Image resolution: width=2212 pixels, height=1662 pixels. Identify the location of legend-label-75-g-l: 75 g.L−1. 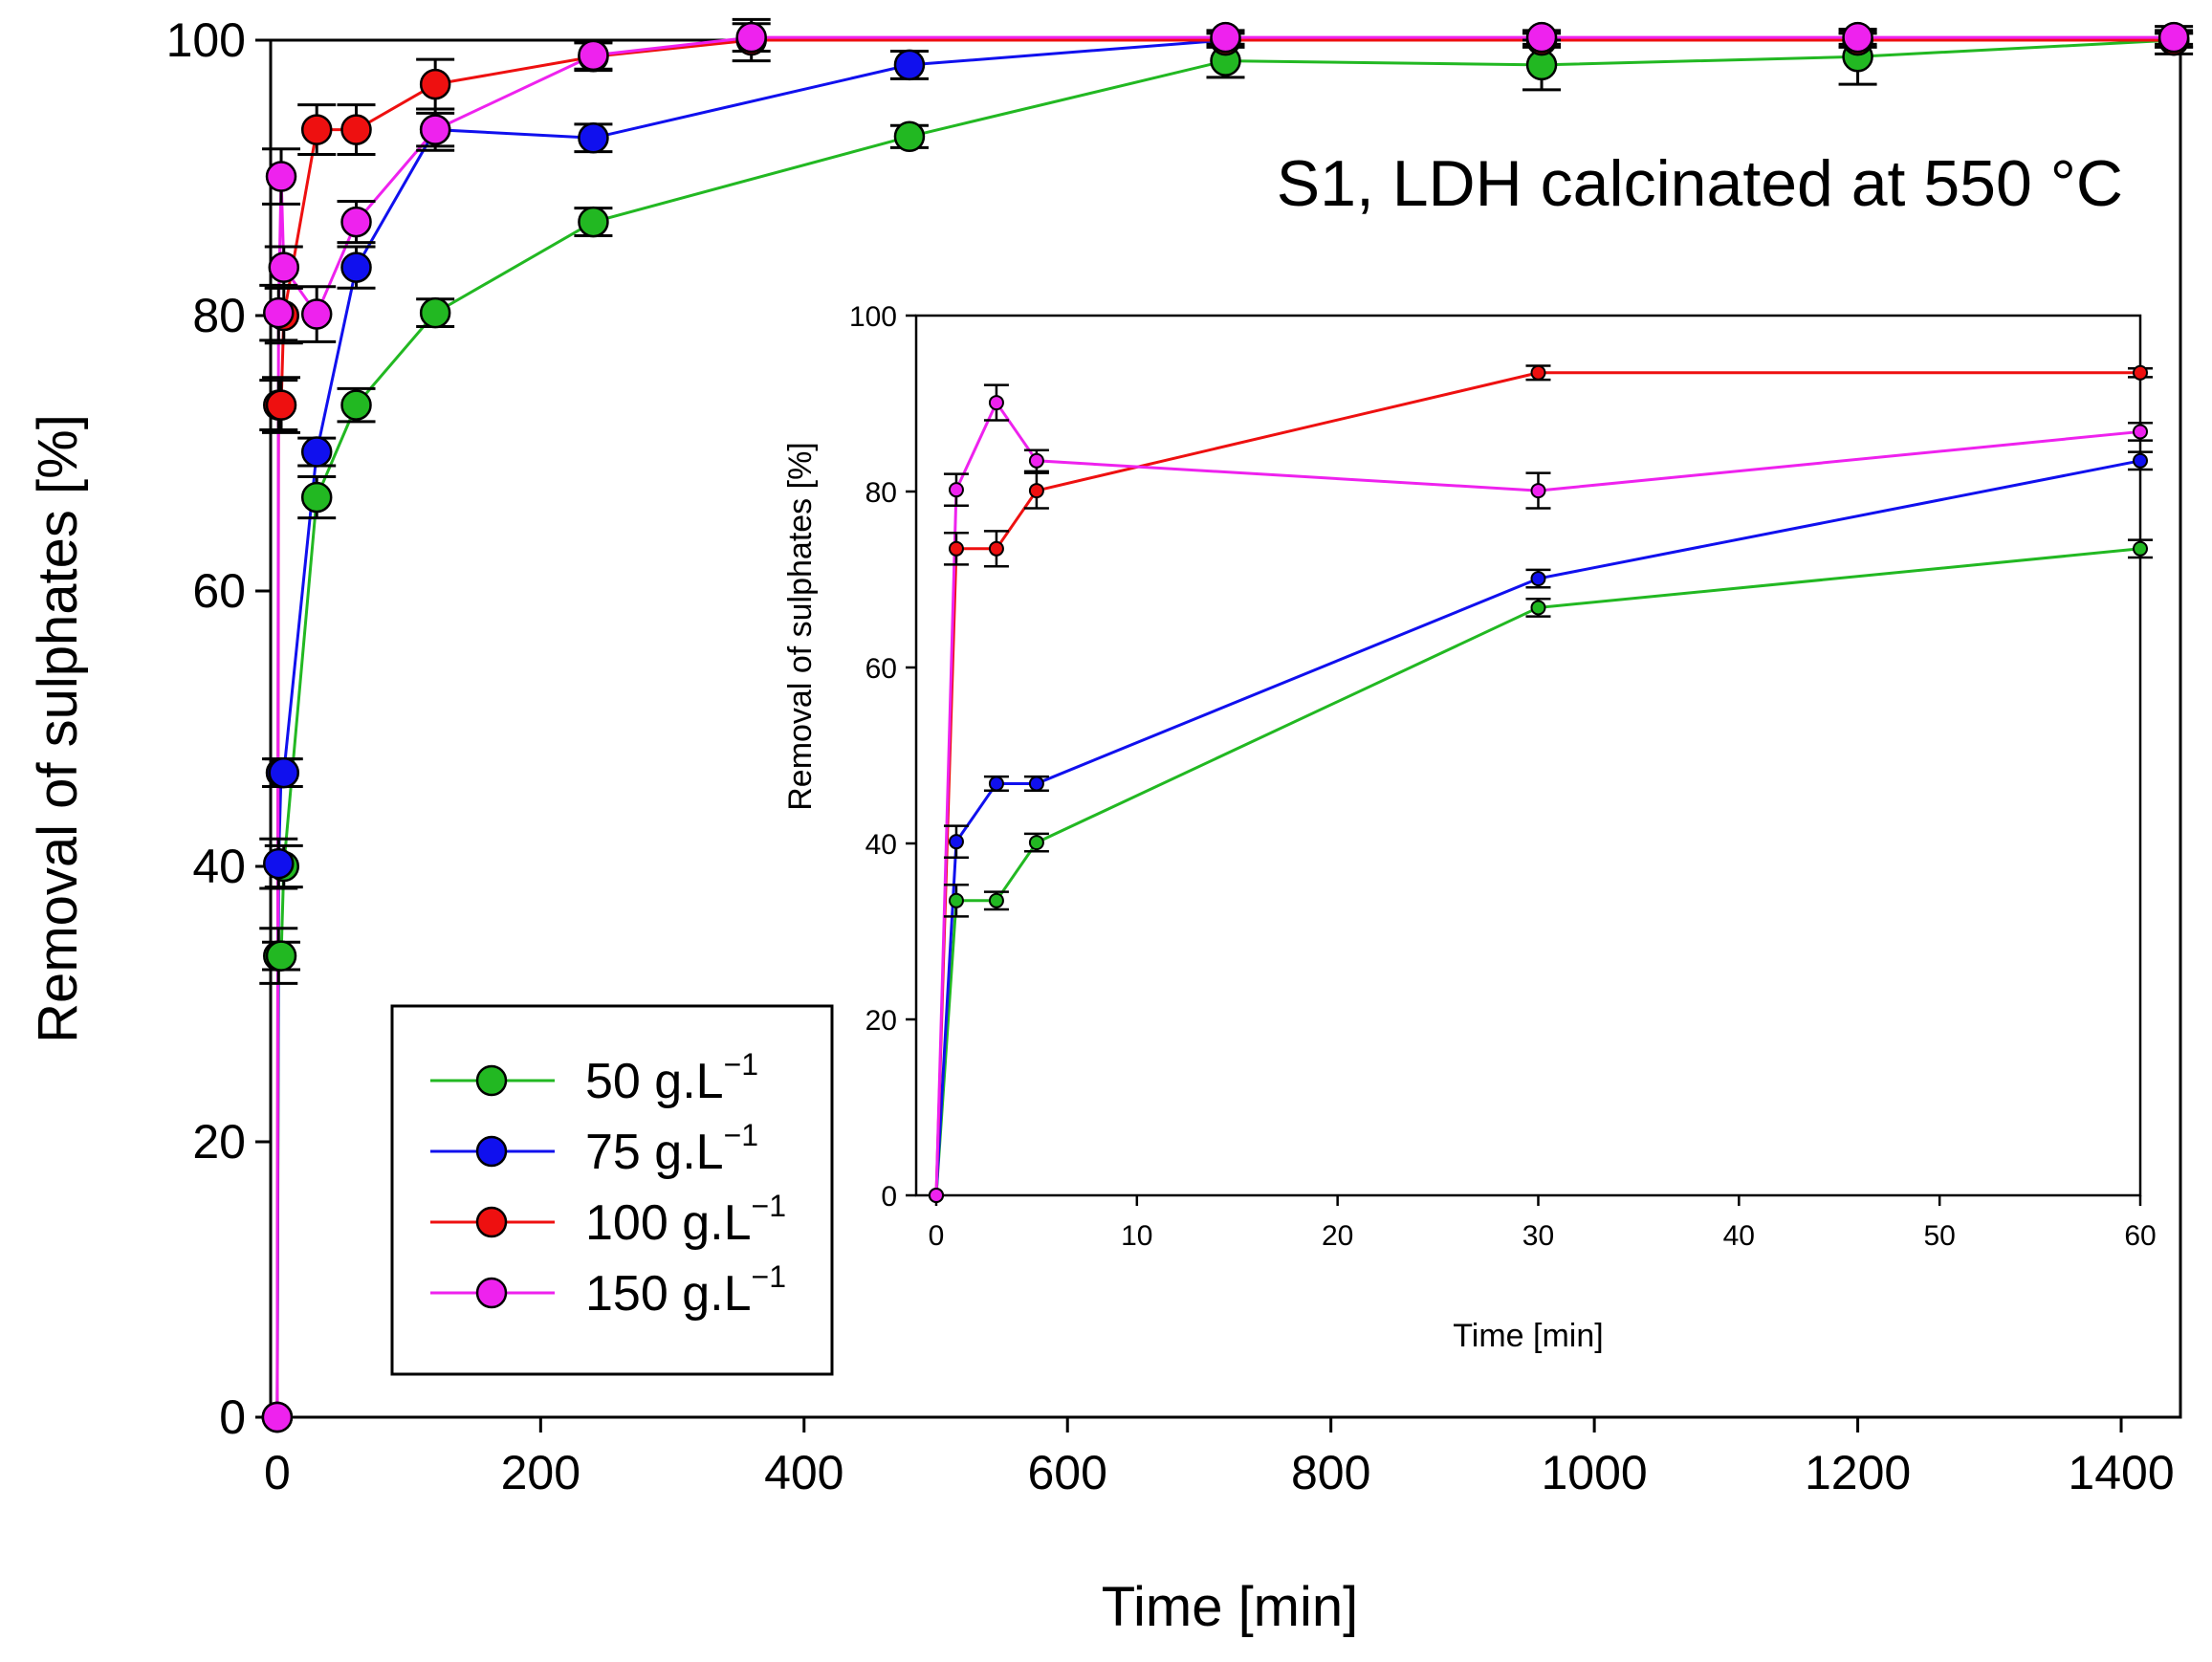
(672, 1149).